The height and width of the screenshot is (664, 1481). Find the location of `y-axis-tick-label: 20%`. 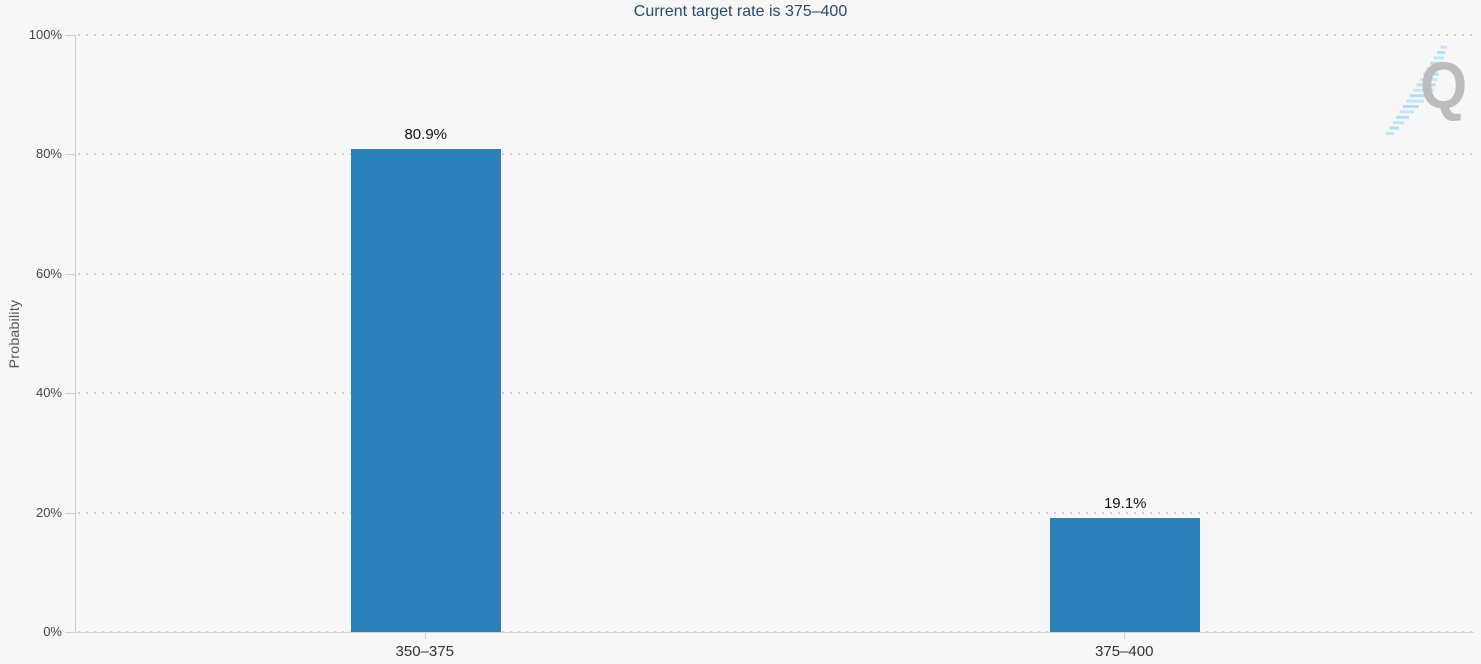

y-axis-tick-label: 20% is located at coordinates (48, 512).